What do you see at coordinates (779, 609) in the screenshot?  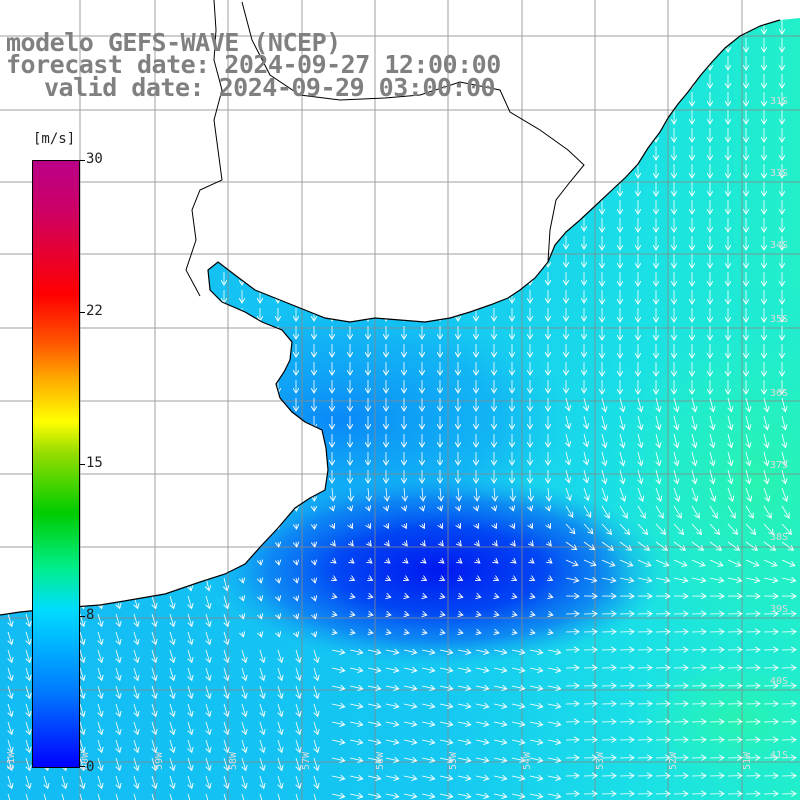 I see `latitude-label: 39S` at bounding box center [779, 609].